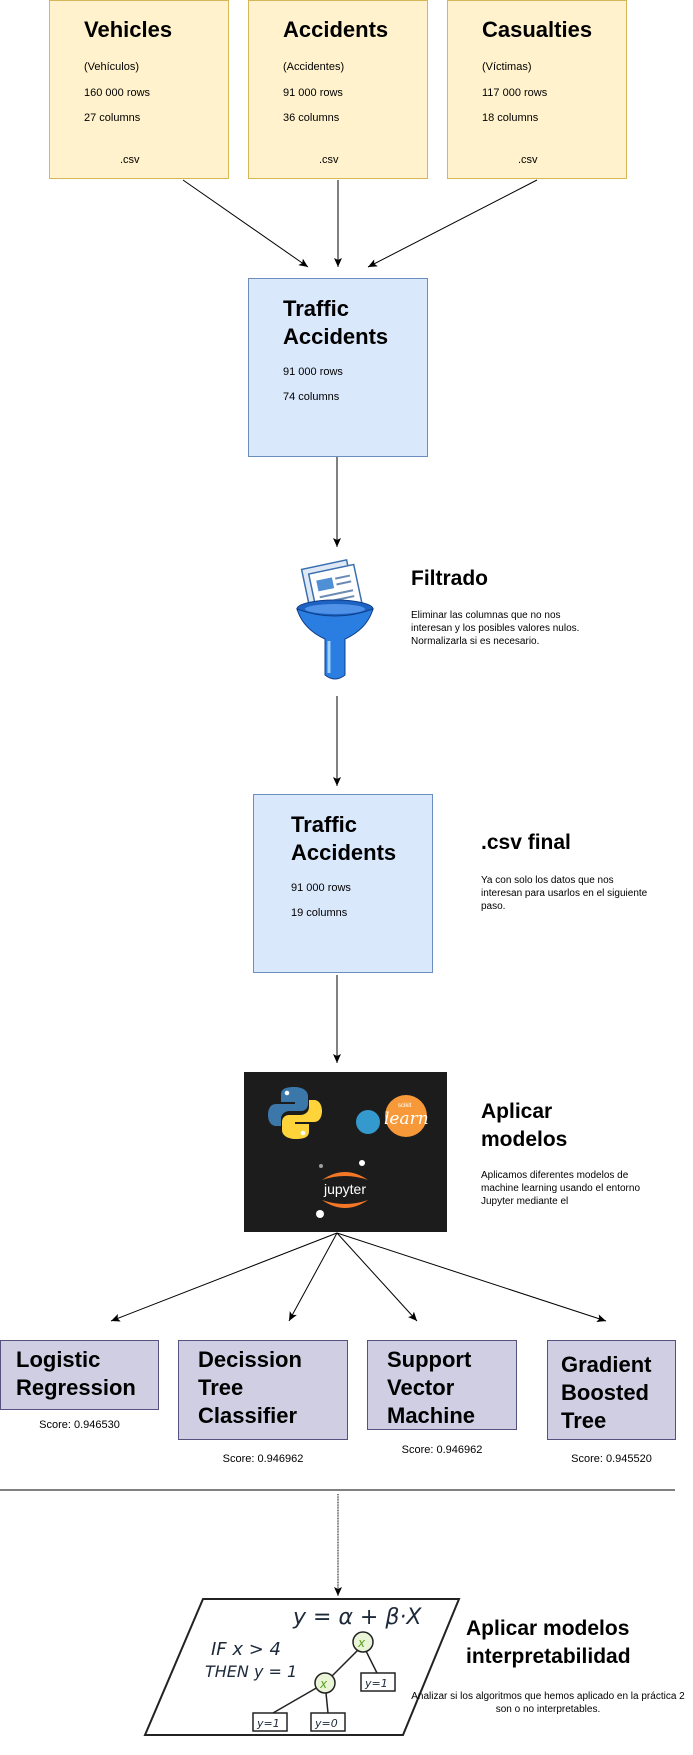 The height and width of the screenshot is (1755, 693). I want to click on box-rows: 117 000 rows, so click(515, 93).